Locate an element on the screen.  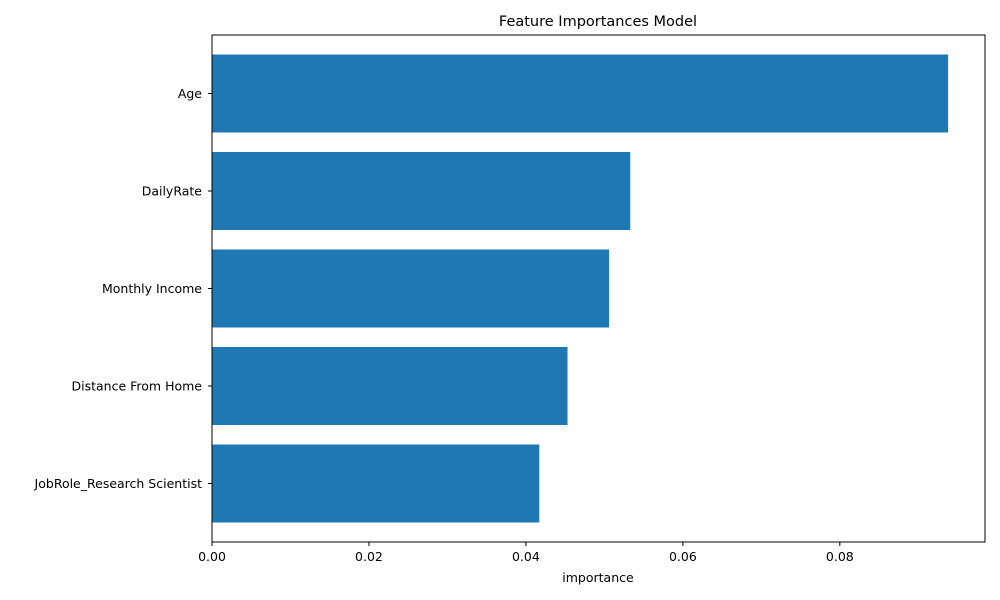
y-tick-label: JobRole_Research Scientist is located at coordinates (118, 483).